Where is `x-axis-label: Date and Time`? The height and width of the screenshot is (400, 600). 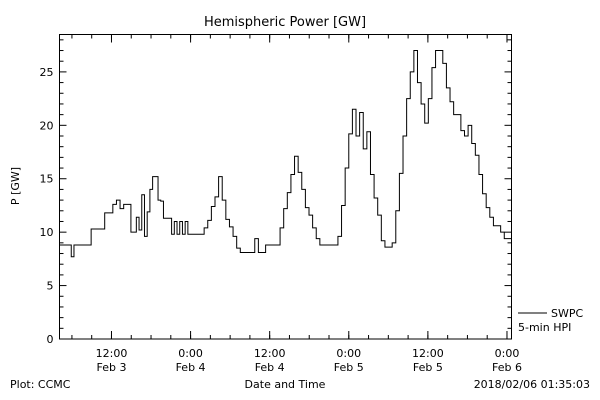 x-axis-label: Date and Time is located at coordinates (285, 384).